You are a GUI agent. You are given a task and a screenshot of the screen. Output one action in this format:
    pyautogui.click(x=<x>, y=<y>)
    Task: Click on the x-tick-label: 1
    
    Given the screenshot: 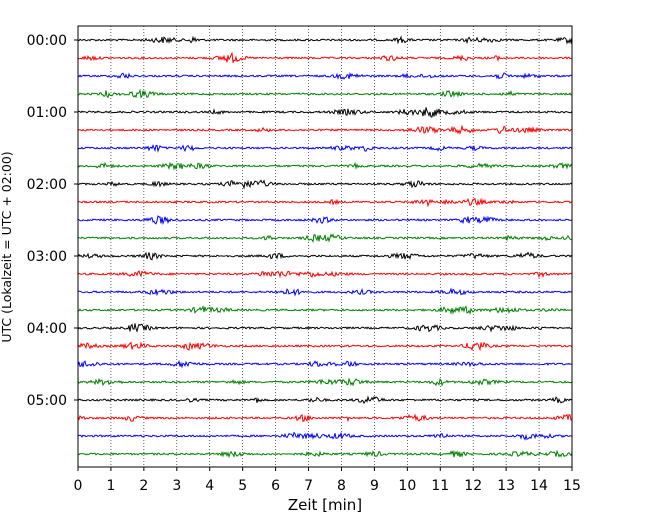 What is the action you would take?
    pyautogui.click(x=110, y=486)
    